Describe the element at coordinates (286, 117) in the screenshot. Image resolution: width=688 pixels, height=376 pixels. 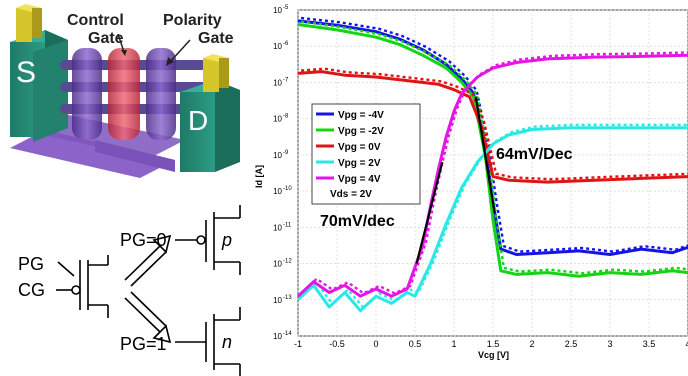
I see `y-tick-exponent: -8` at that location.